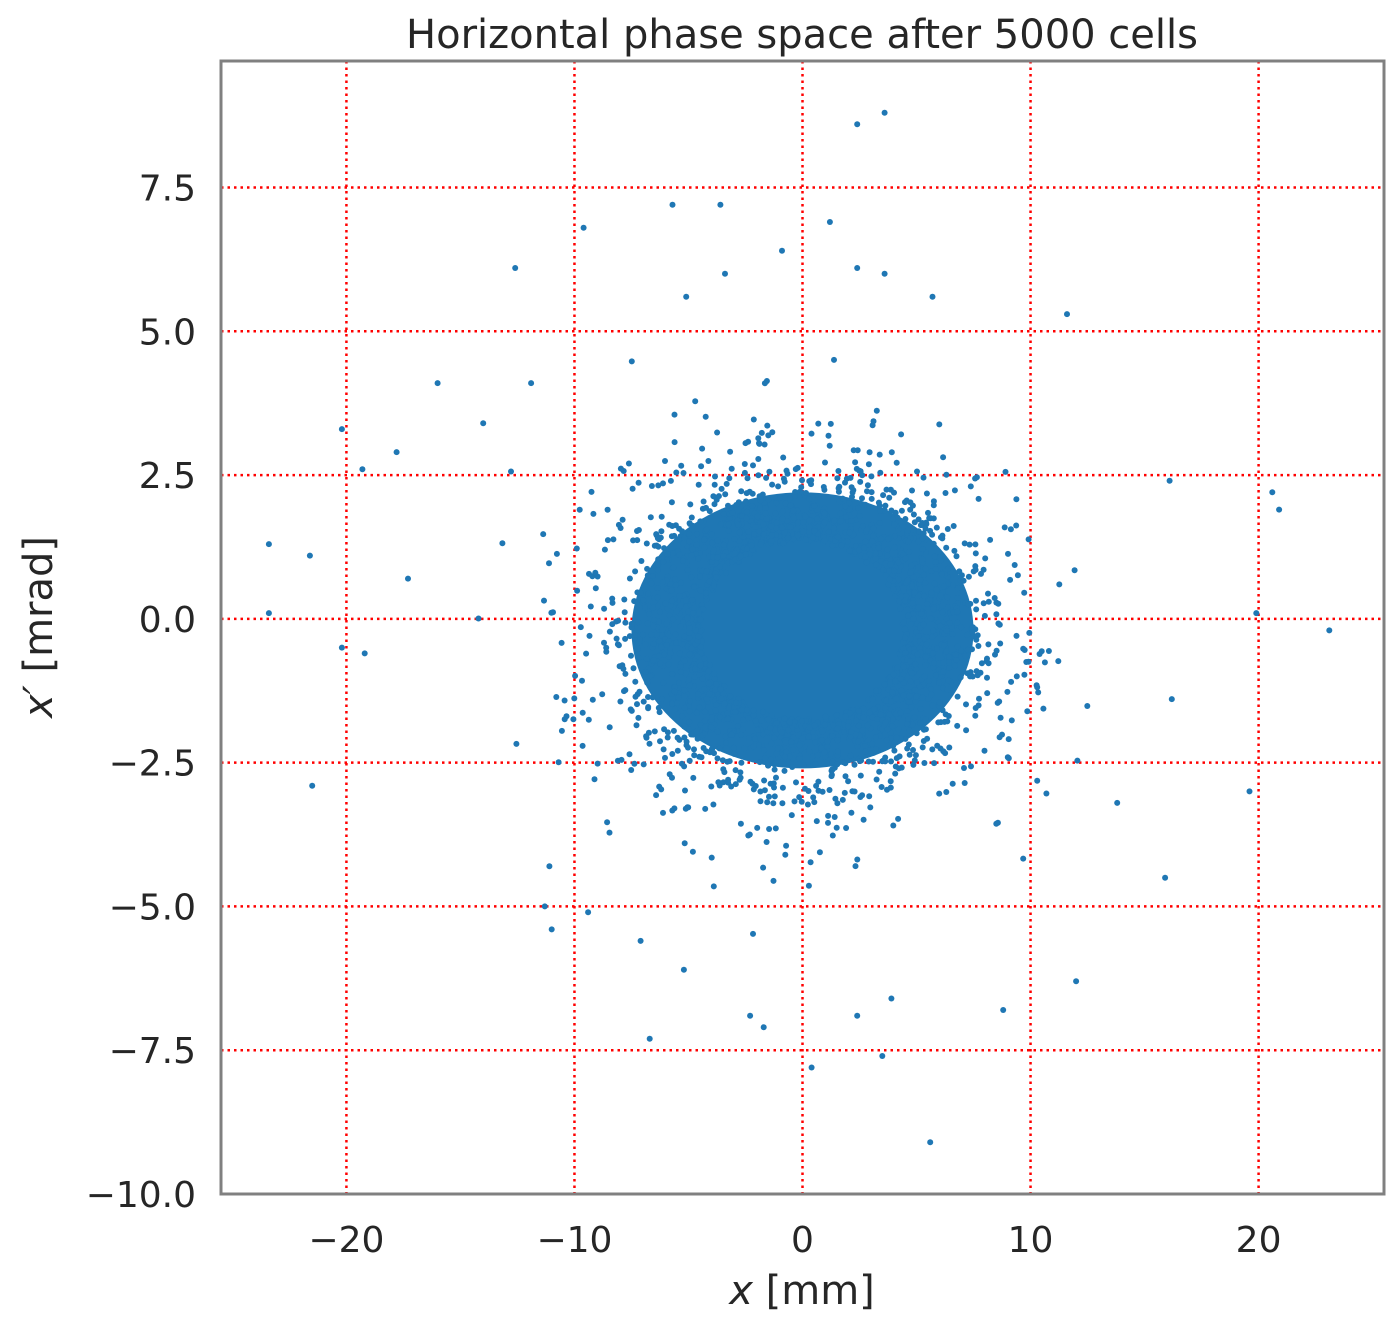  What do you see at coordinates (39, 628) in the screenshot?
I see `y-axis-label: x′ [mrad]` at bounding box center [39, 628].